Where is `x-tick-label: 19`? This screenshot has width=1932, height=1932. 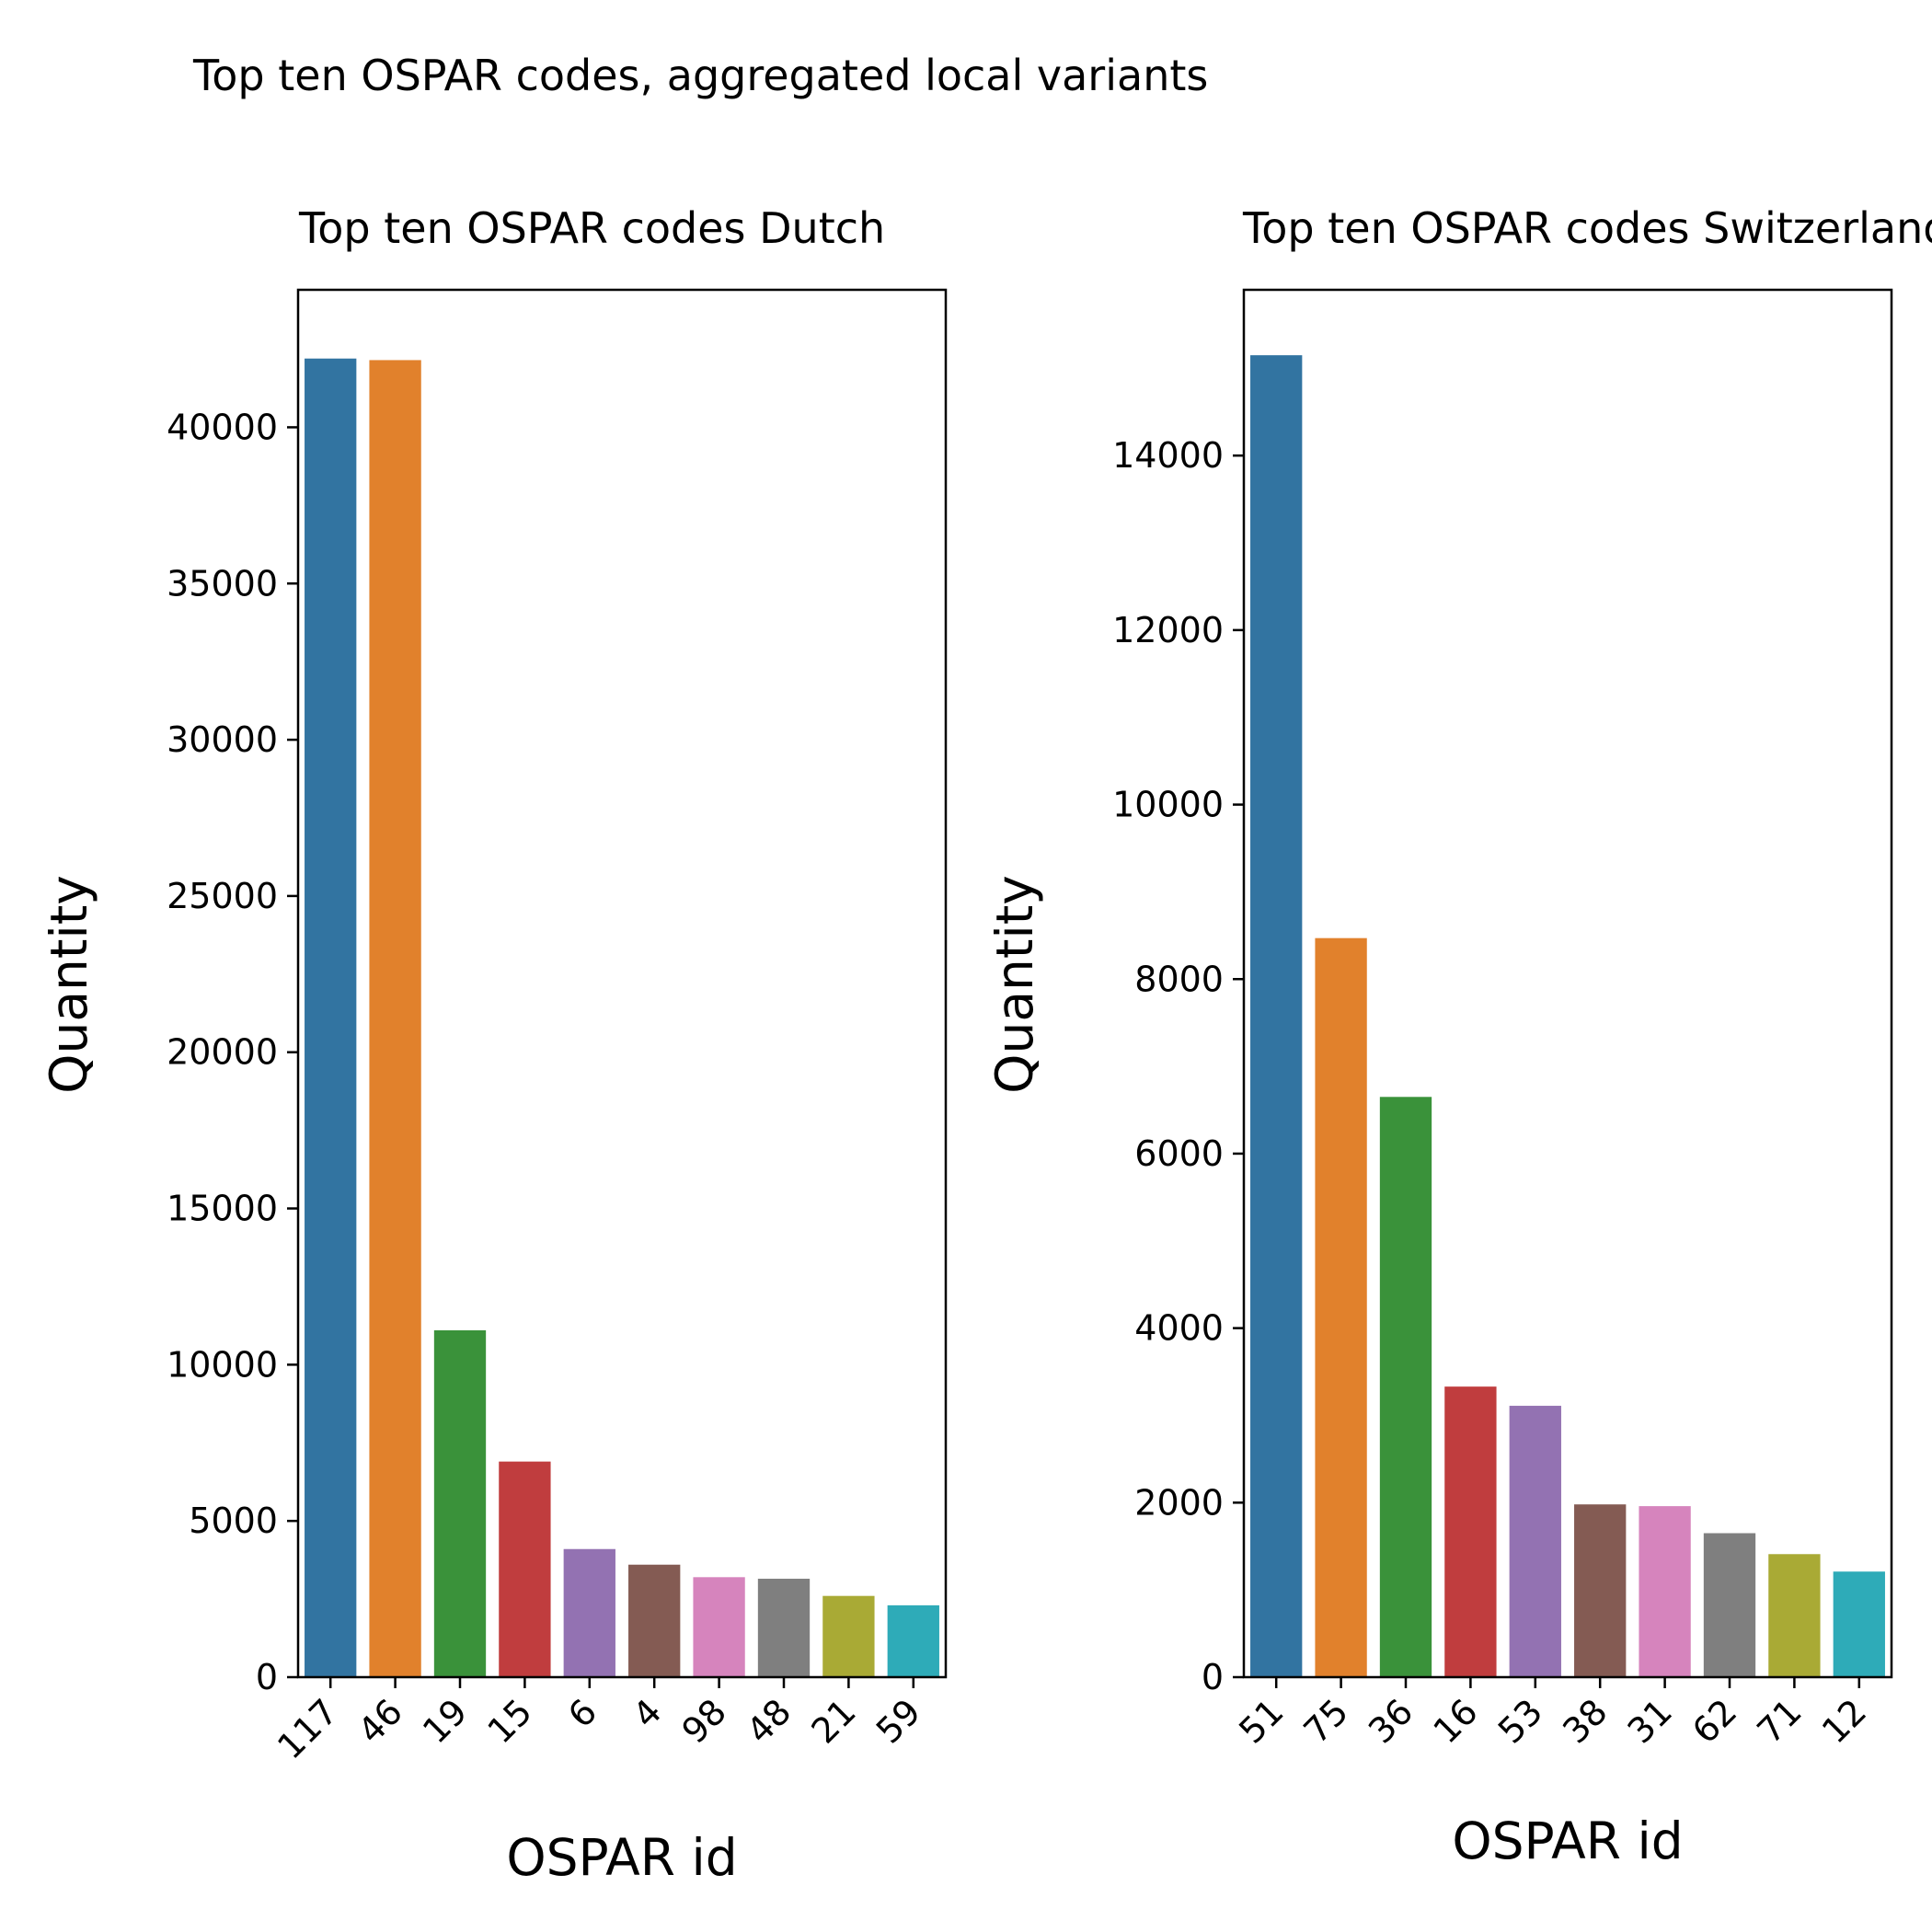 x-tick-label: 19 is located at coordinates (445, 1721).